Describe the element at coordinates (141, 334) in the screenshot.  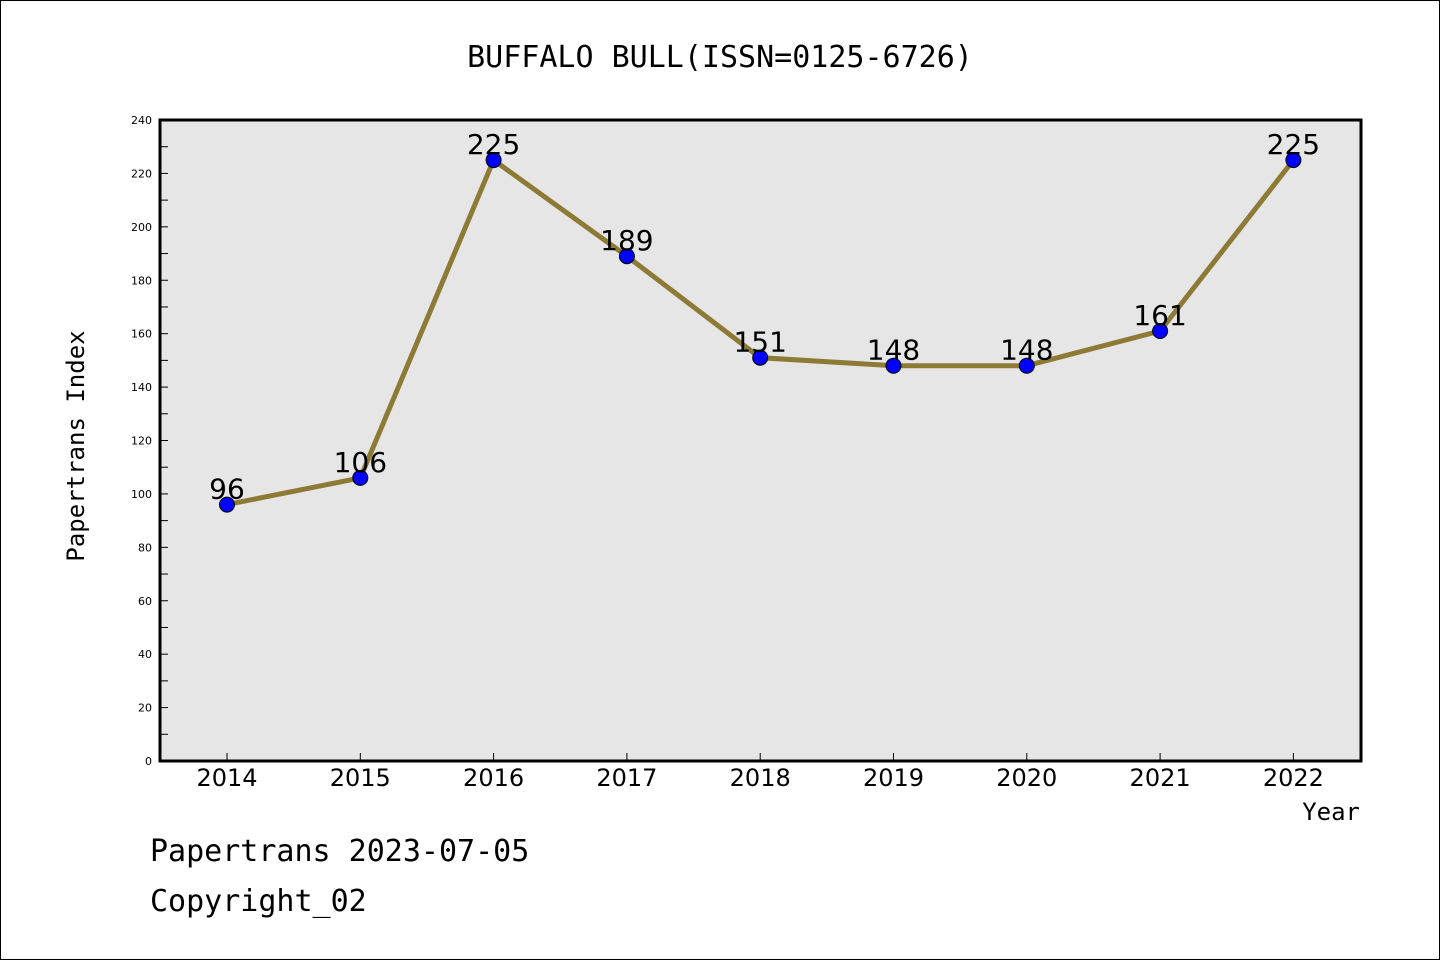
I see `y-tick-label: 160` at that location.